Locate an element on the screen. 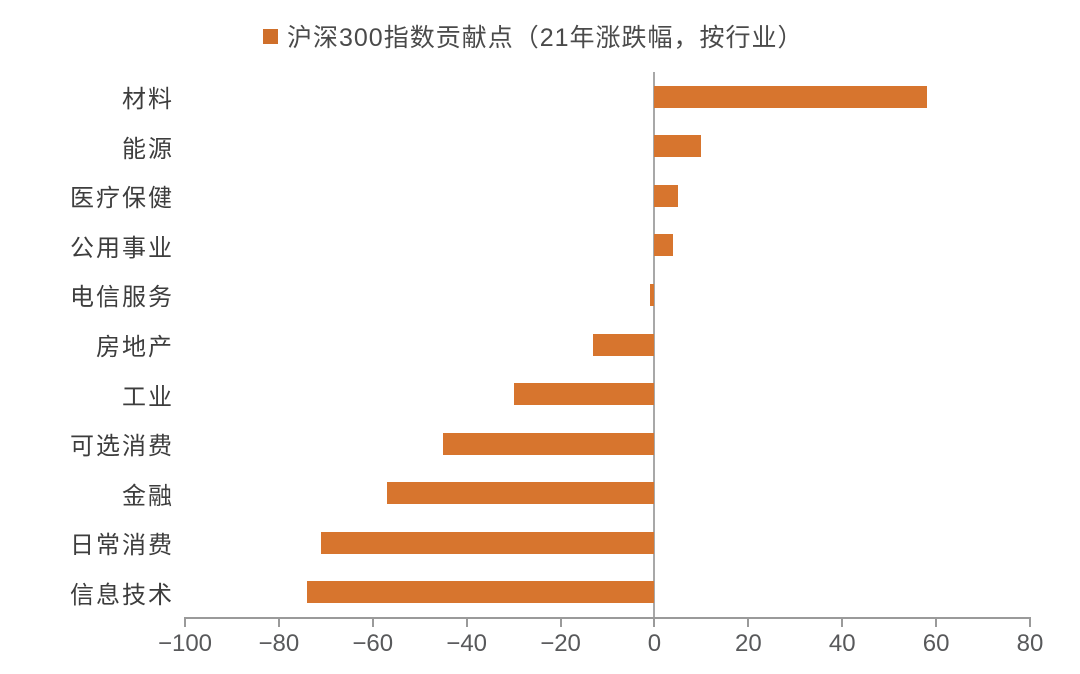  x-axis-tick-label: −80 is located at coordinates (279, 643).